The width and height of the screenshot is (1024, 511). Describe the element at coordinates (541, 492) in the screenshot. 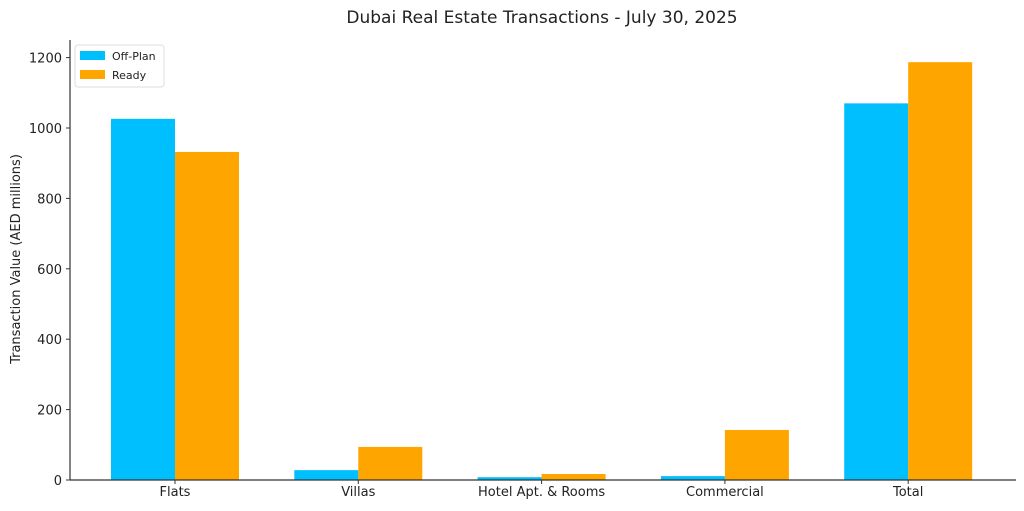

I see `x-tick-label: Hotel Apt. & Rooms` at that location.